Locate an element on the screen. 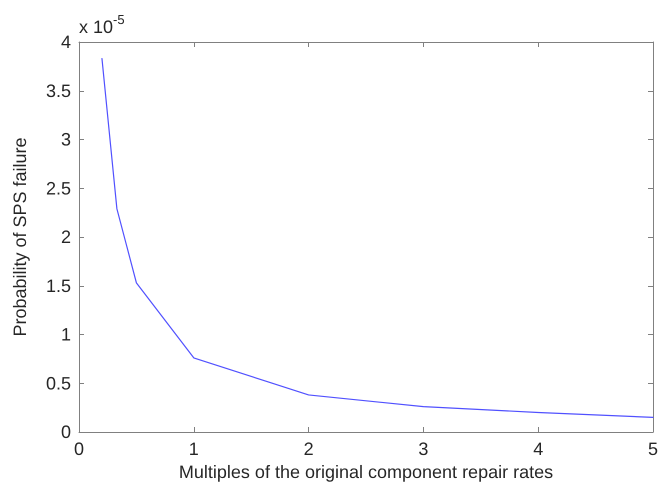  y-tick-label: 3.5 is located at coordinates (58, 90).